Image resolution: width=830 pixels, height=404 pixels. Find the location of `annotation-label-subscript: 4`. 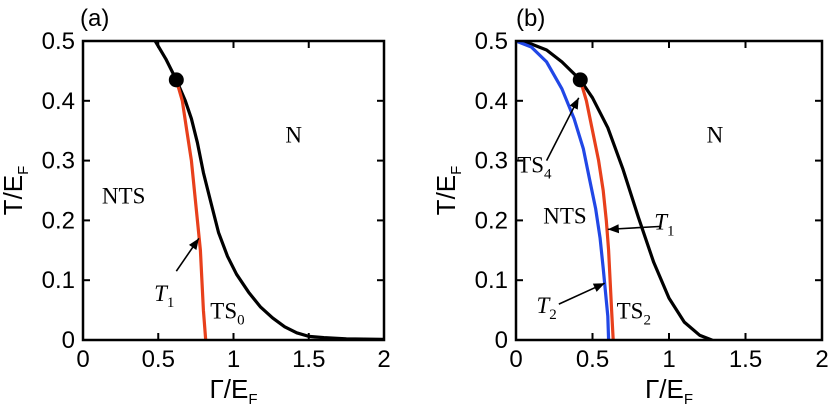

annotation-label-subscript: 4 is located at coordinates (548, 175).